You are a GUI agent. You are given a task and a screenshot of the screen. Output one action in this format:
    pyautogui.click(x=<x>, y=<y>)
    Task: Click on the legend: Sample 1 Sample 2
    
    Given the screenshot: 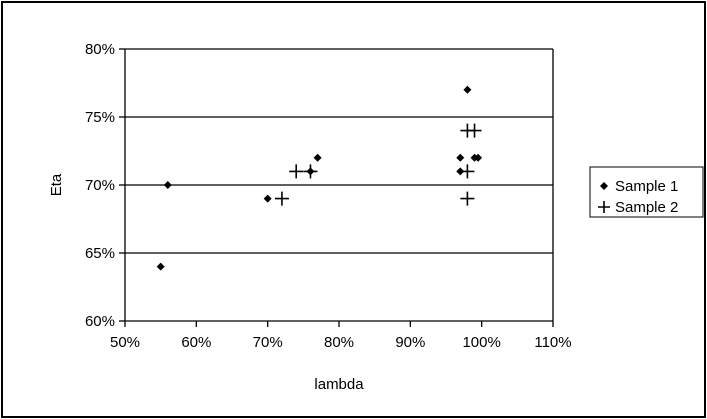 What is the action you would take?
    pyautogui.click(x=646, y=192)
    